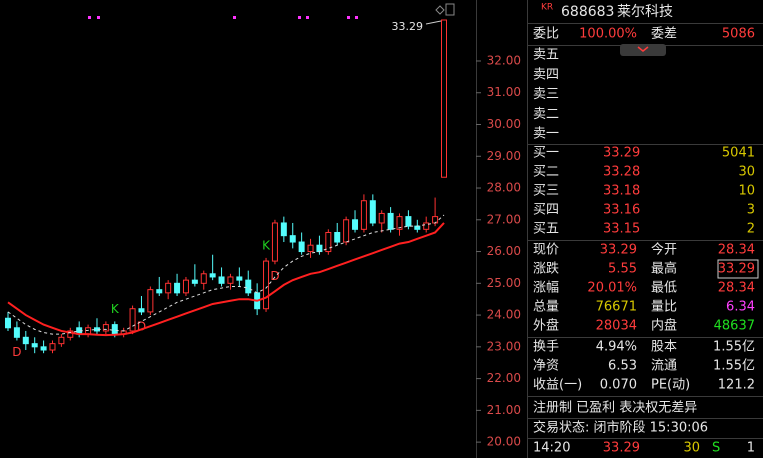  Describe the element at coordinates (115, 309) in the screenshot. I see `signal-label: K` at that location.